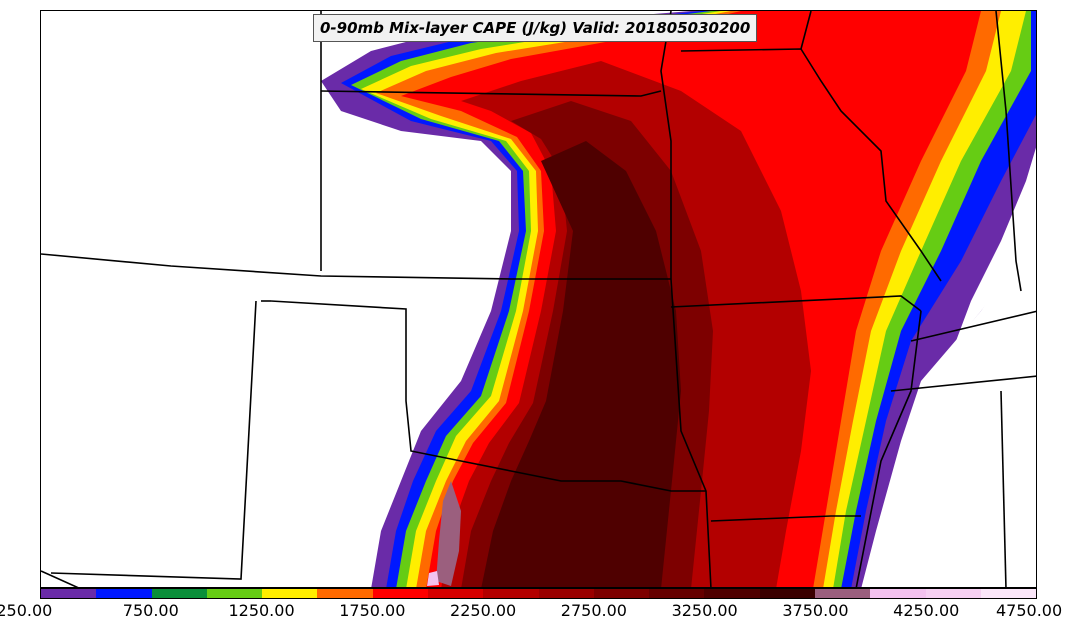 The height and width of the screenshot is (633, 1081). I want to click on colorbar-tick-label: 3750.00, so click(815, 610).